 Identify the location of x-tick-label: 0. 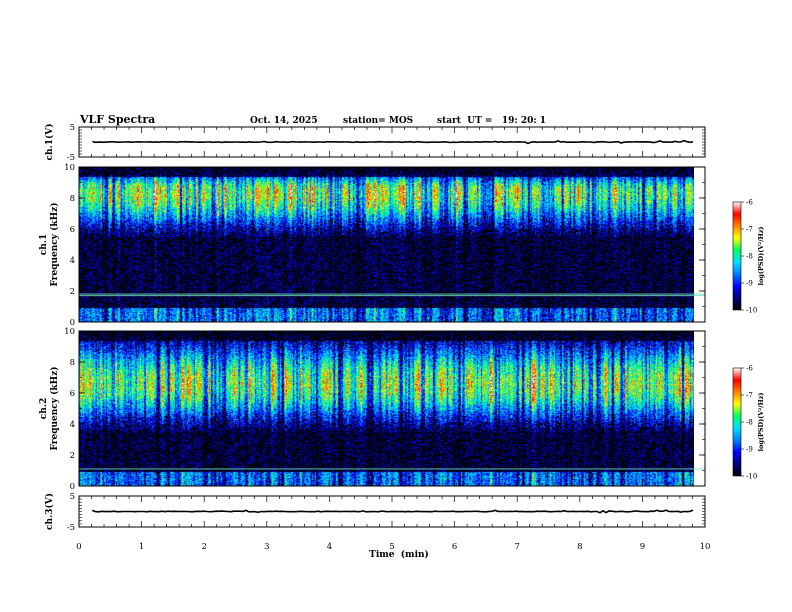
(78, 547).